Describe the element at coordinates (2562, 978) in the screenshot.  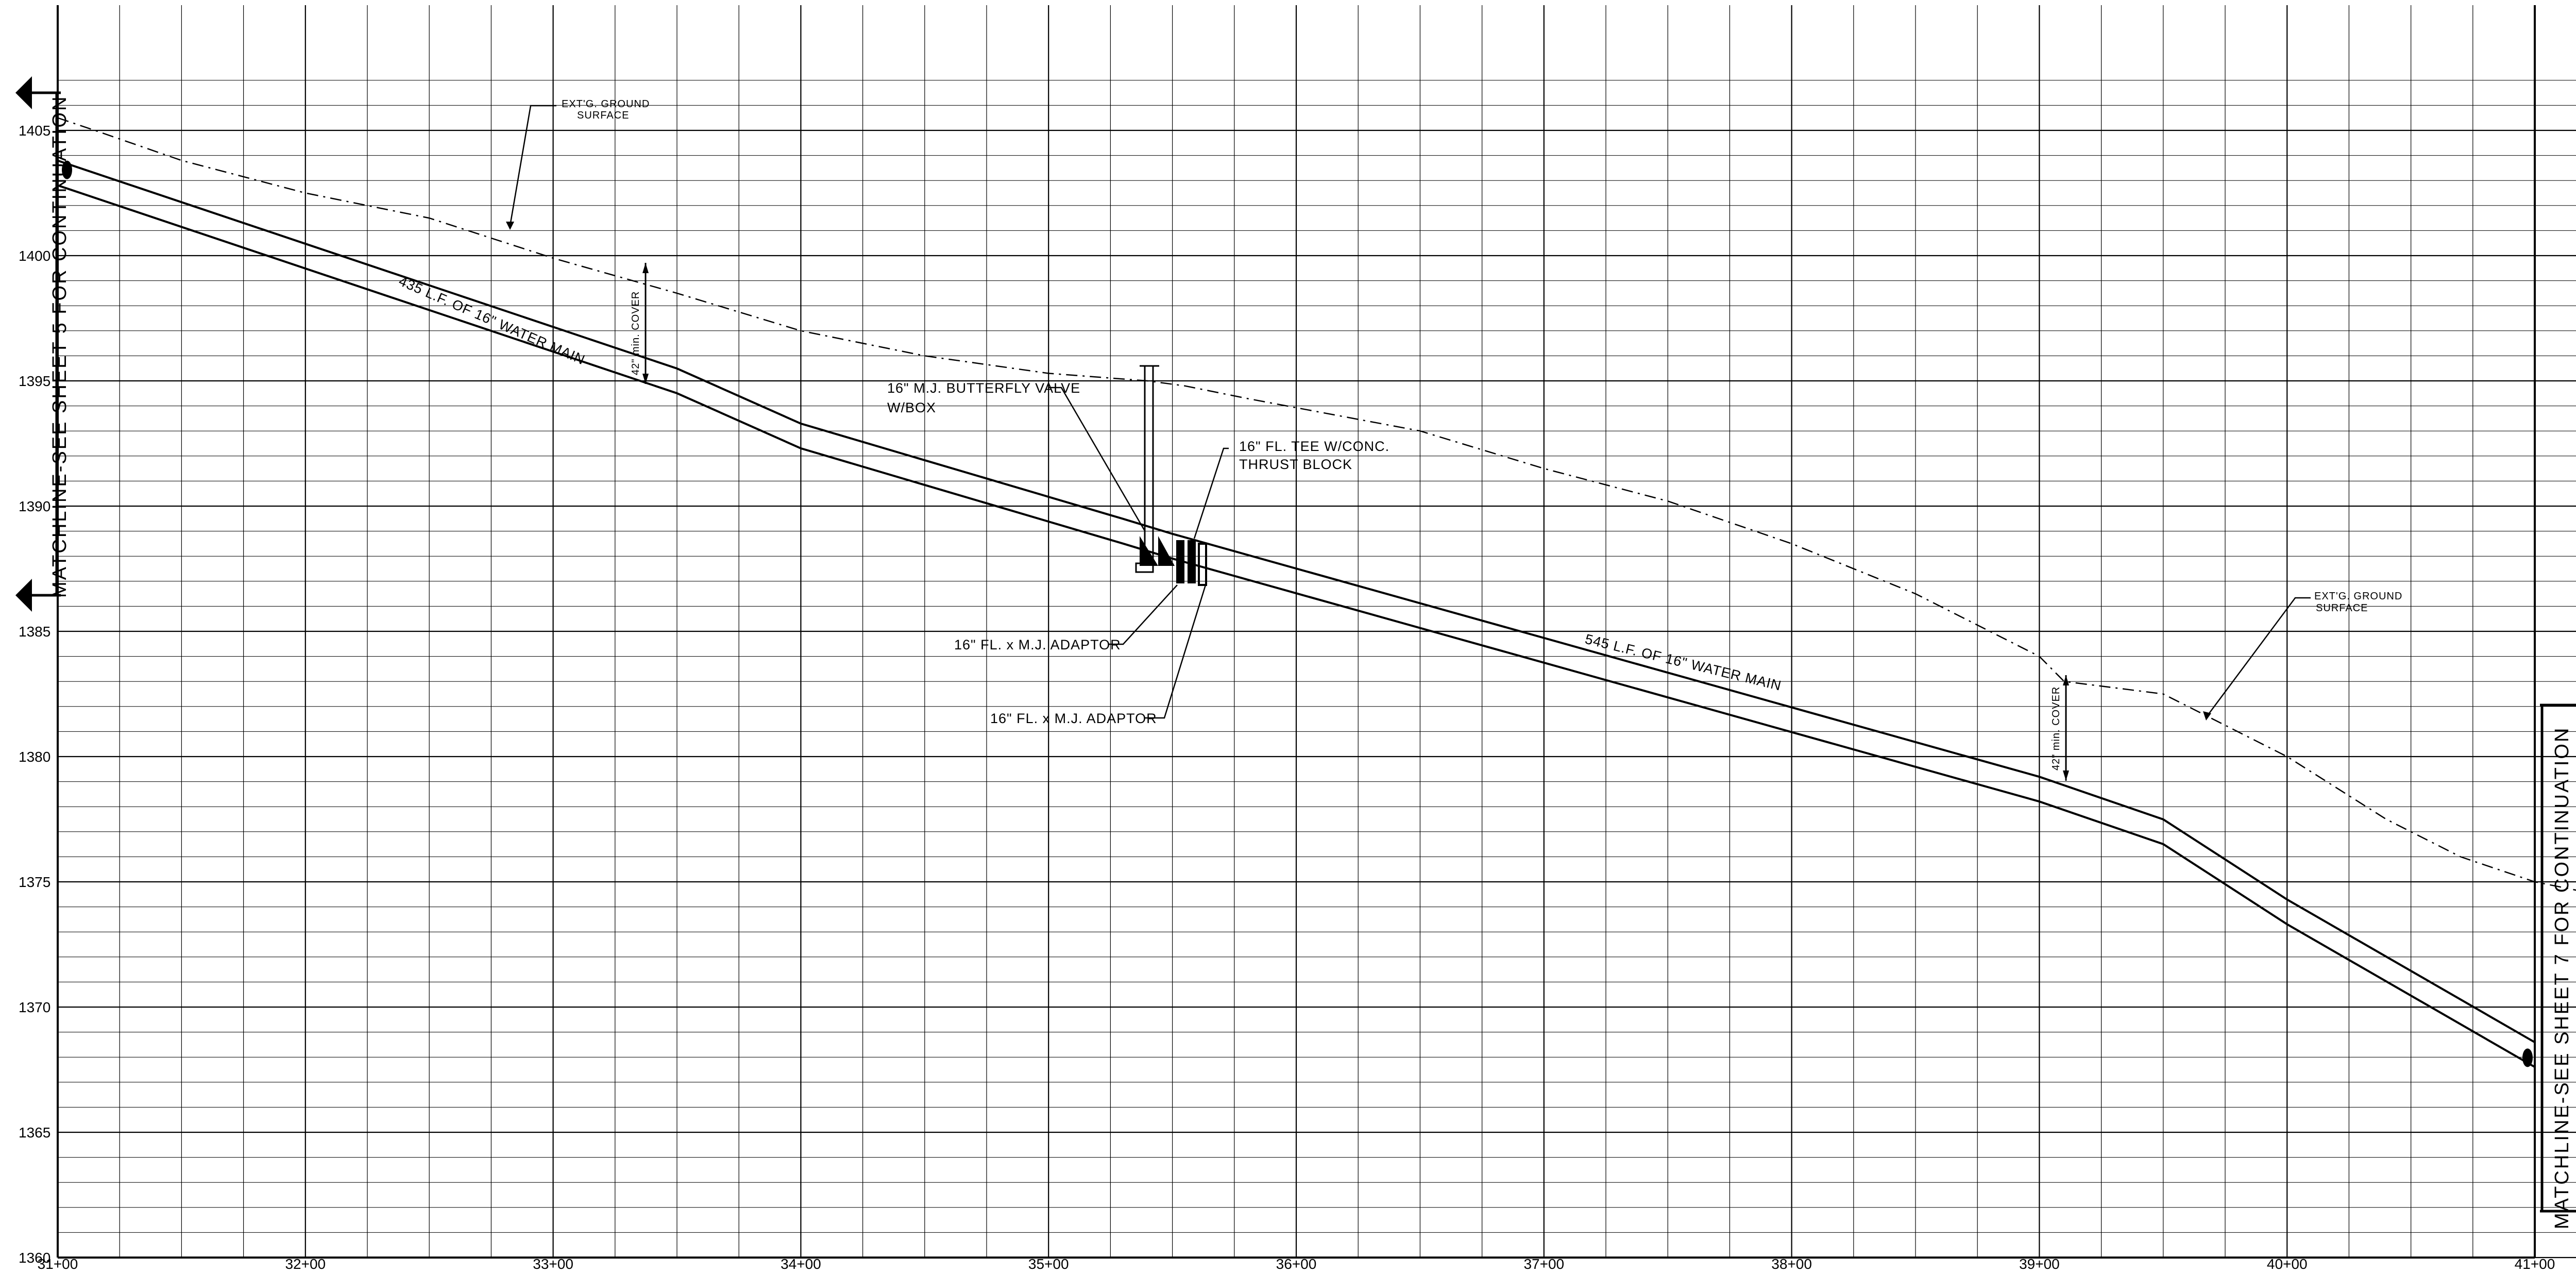
I see `matchline-right-label: MATCHLINE-SEE SHEET 7 FOR CONTINUATION` at that location.